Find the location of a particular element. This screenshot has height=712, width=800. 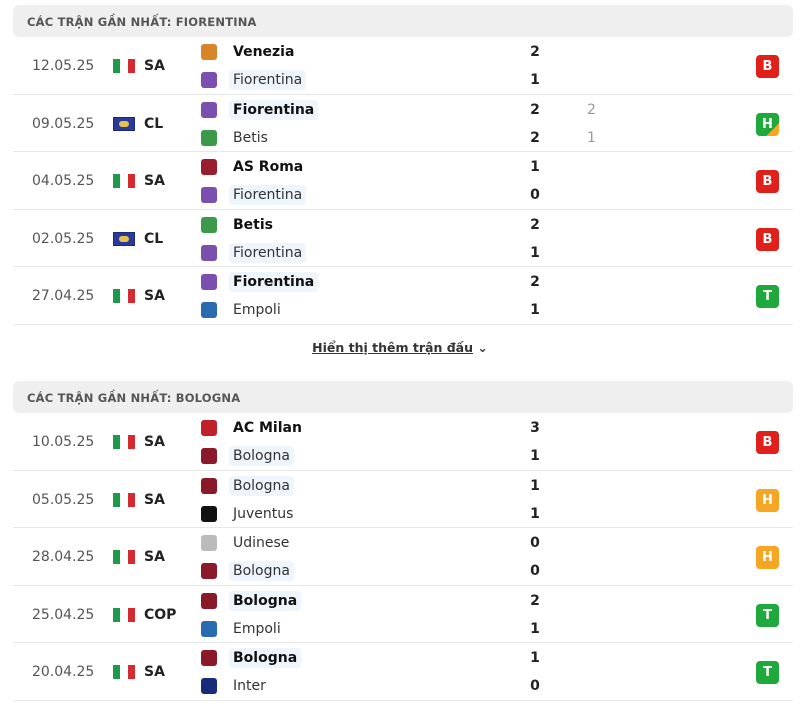

match-date: 25.04.25 is located at coordinates (63, 614).